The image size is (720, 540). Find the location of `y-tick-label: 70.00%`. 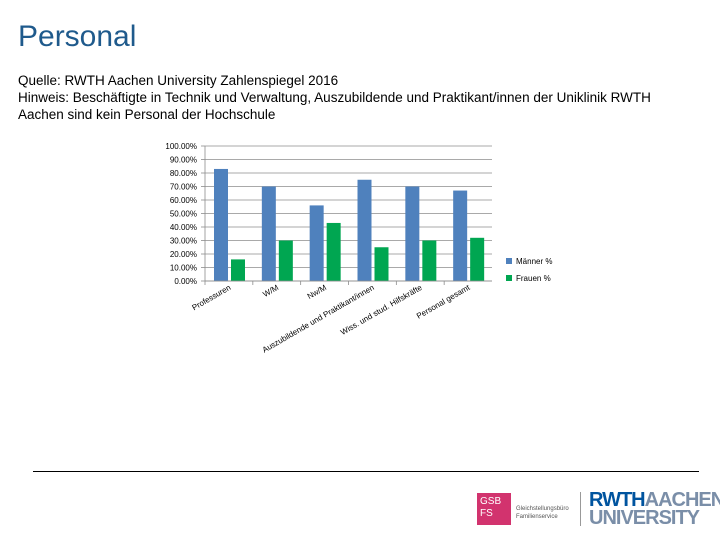

y-tick-label: 70.00% is located at coordinates (183, 187).